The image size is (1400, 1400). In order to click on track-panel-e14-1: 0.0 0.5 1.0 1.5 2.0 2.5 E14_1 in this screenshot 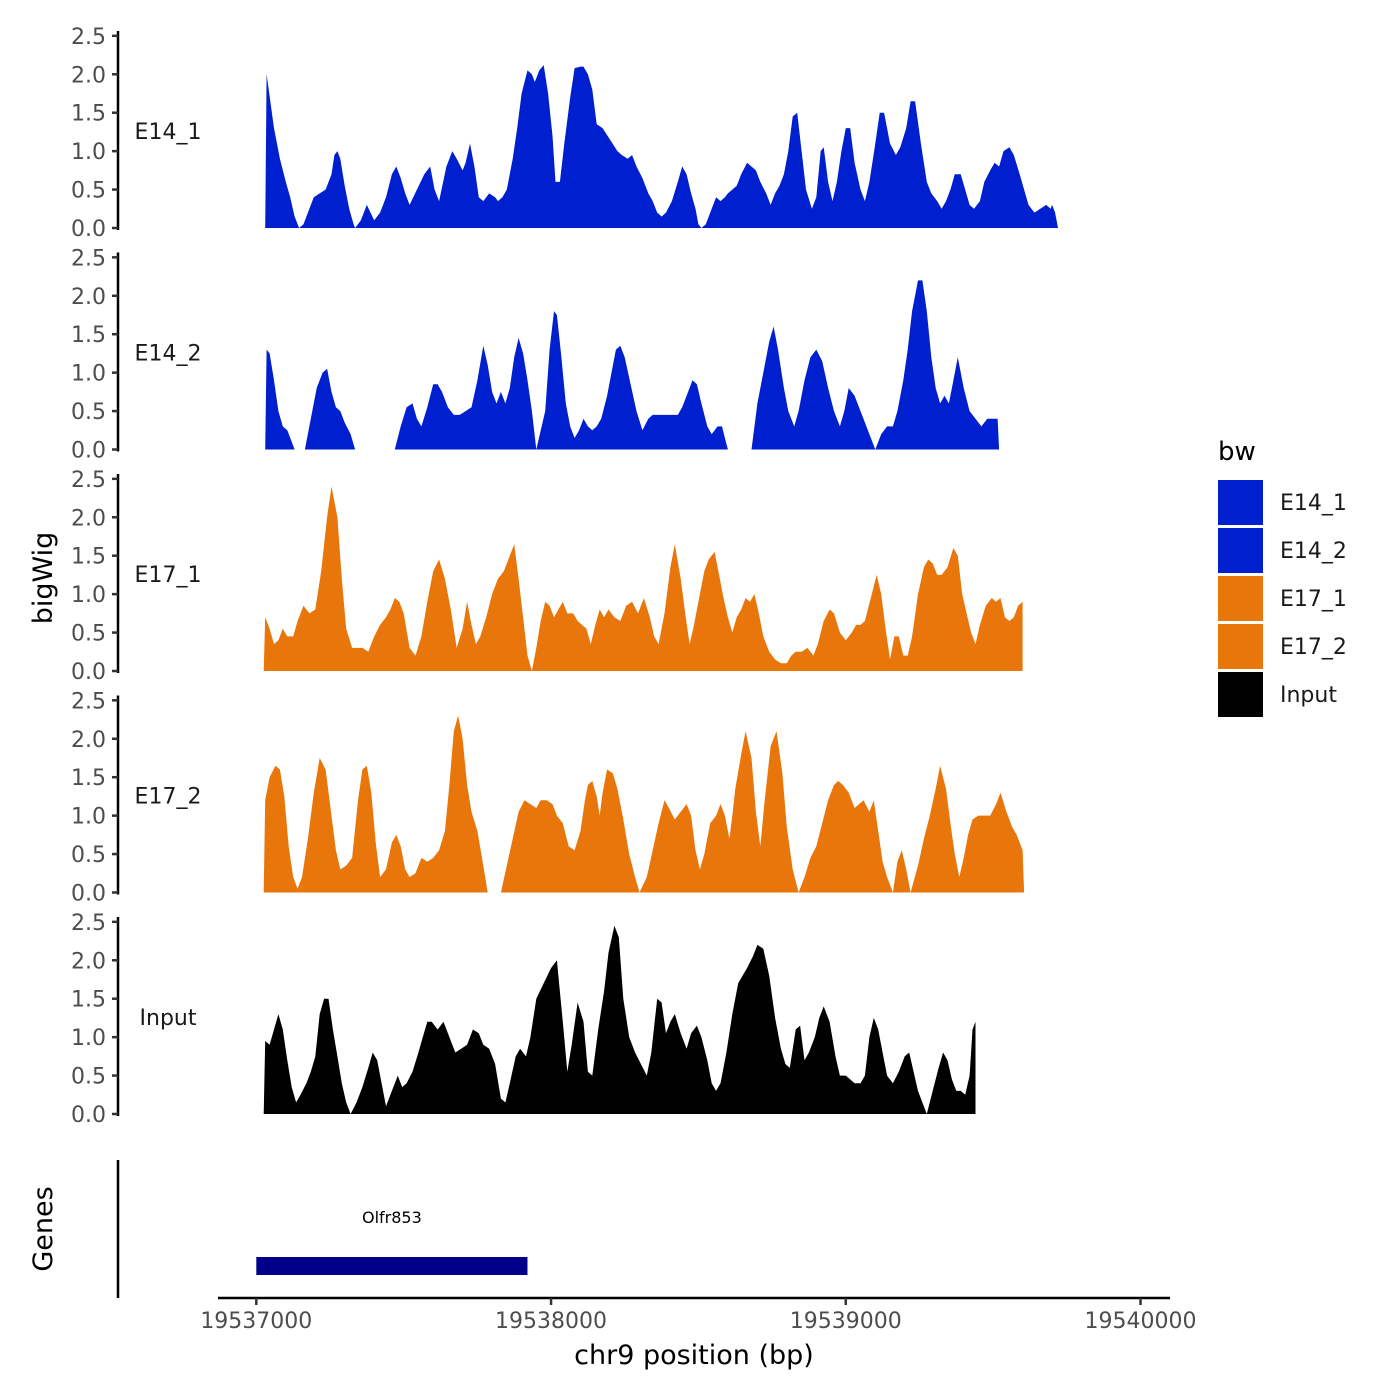, I will do `click(564, 133)`.